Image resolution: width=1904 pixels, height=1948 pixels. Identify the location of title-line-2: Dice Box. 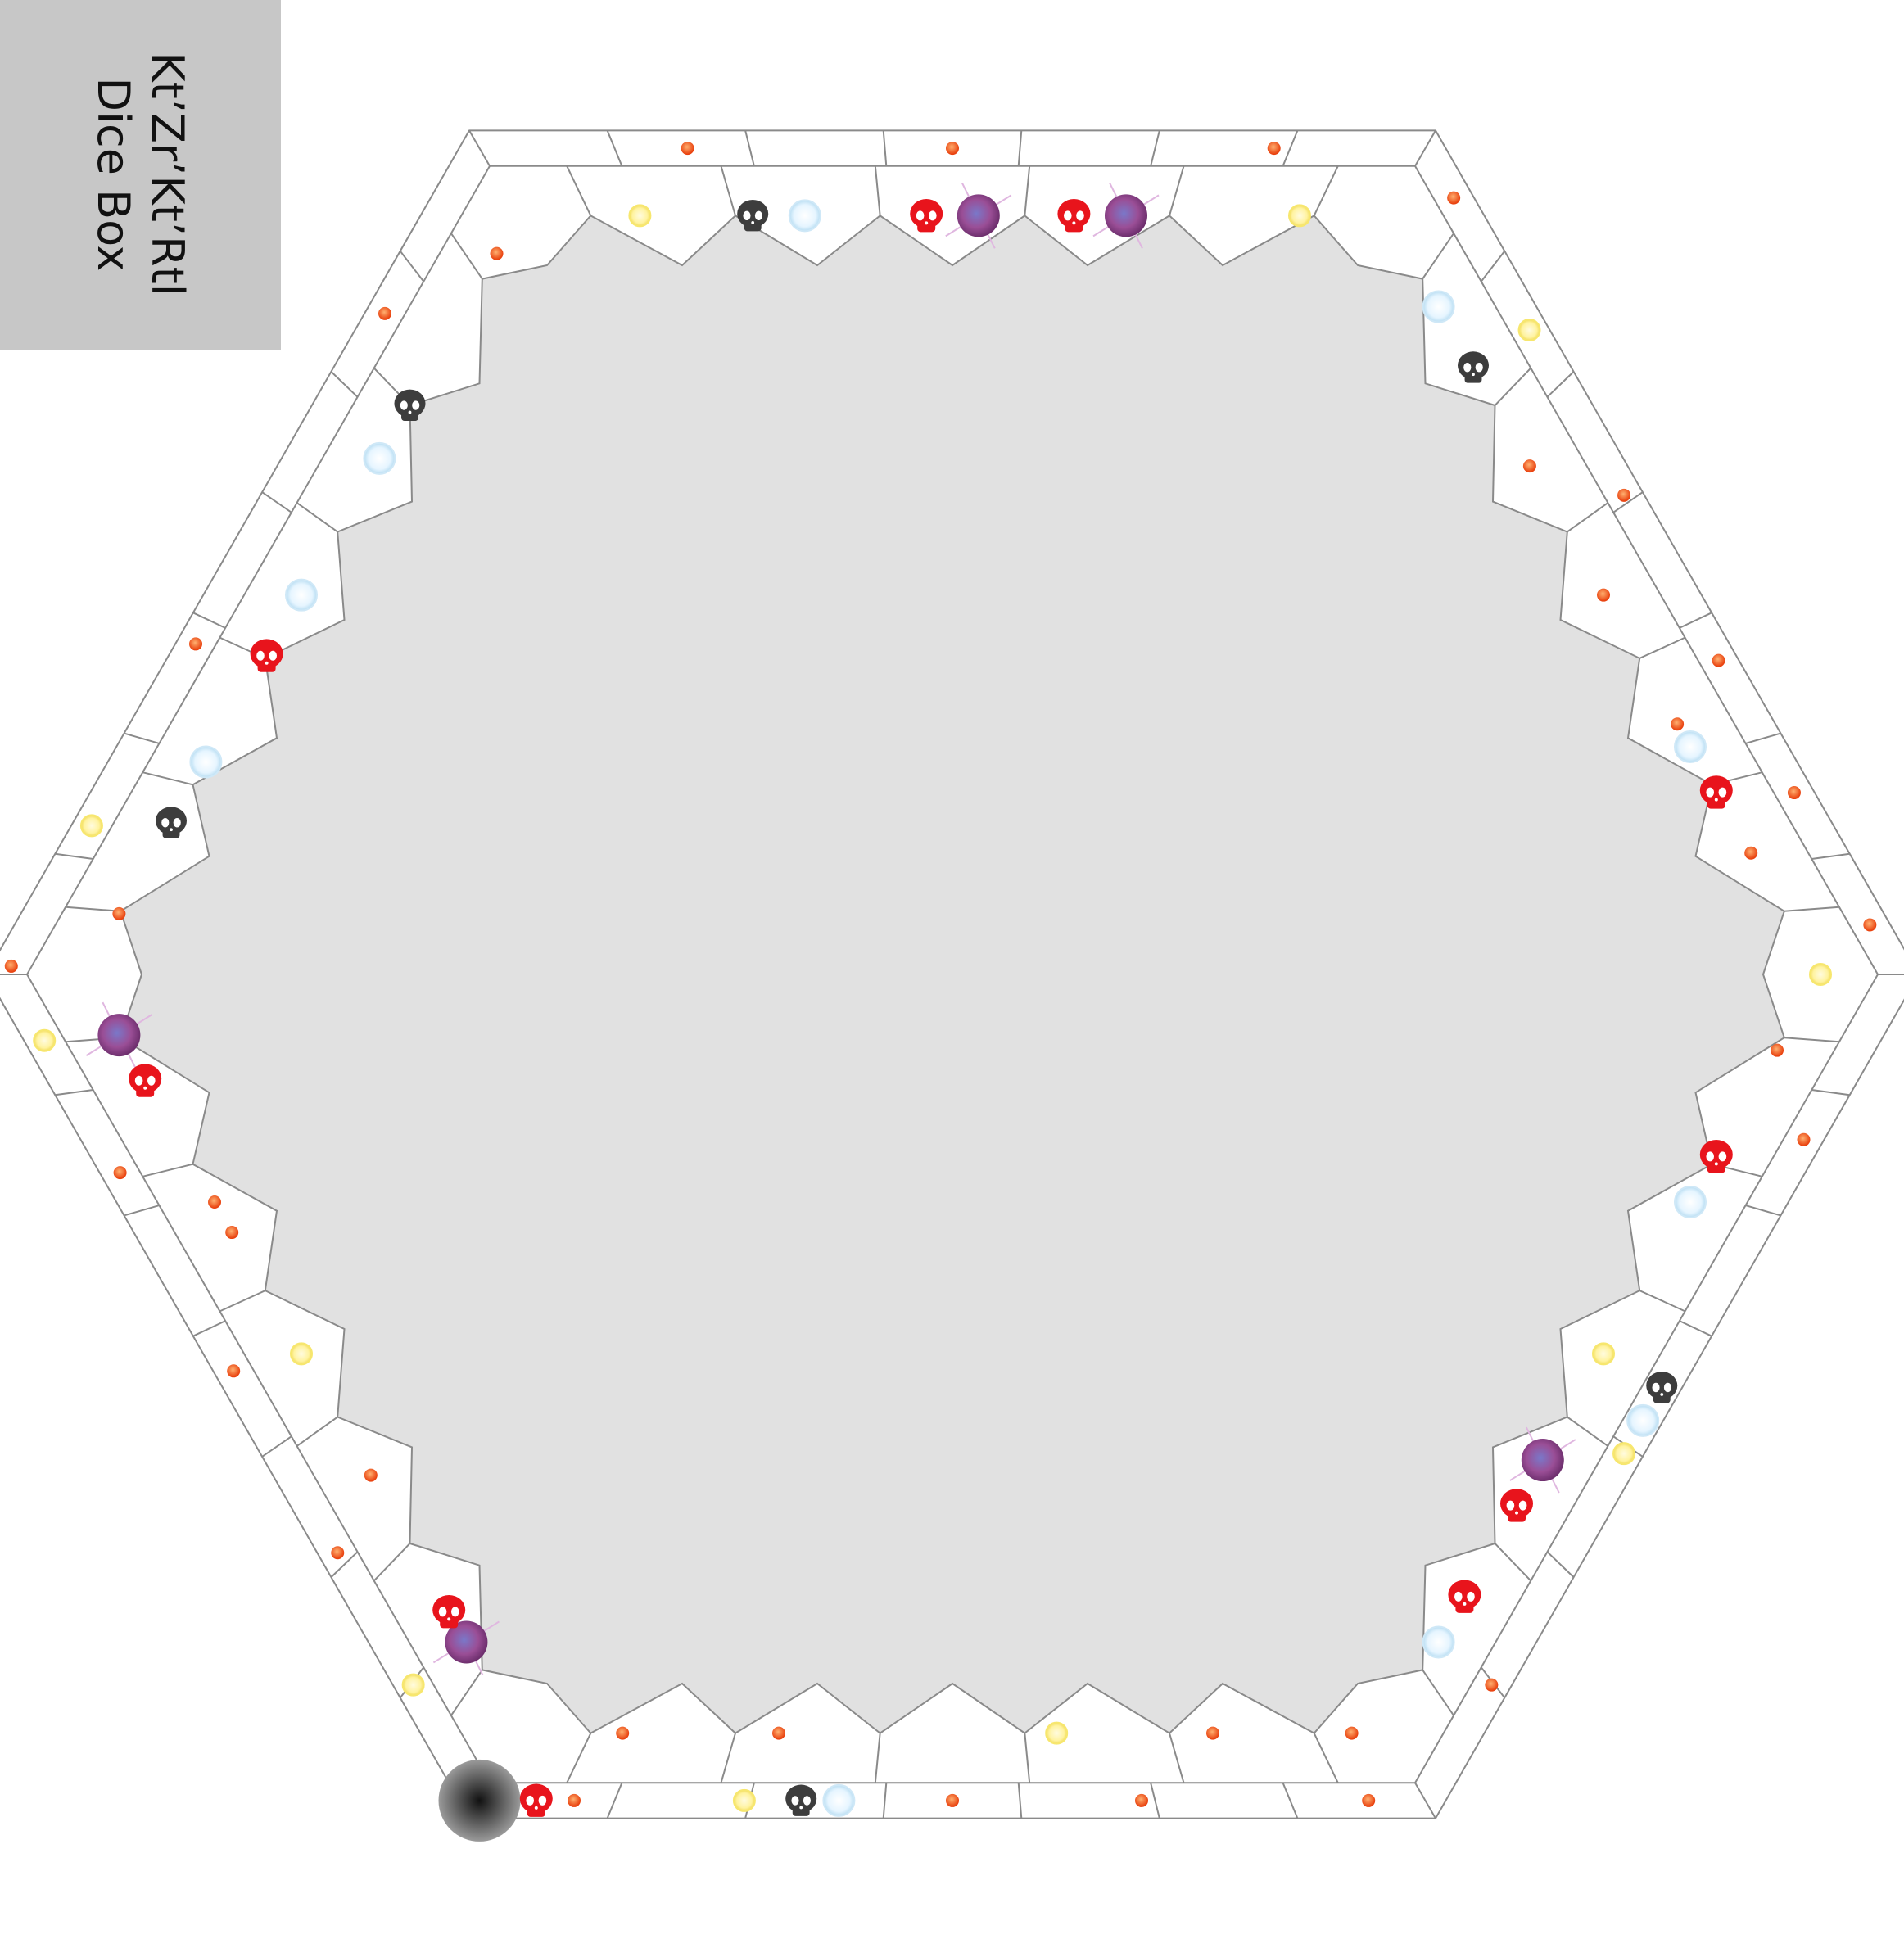
(114, 174).